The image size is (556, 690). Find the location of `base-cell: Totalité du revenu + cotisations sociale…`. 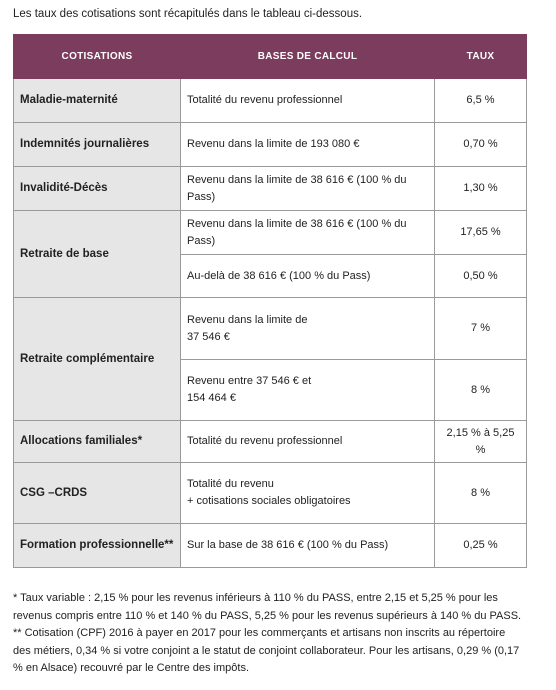

base-cell: Totalité du revenu + cotisations sociale… is located at coordinates (307, 493).